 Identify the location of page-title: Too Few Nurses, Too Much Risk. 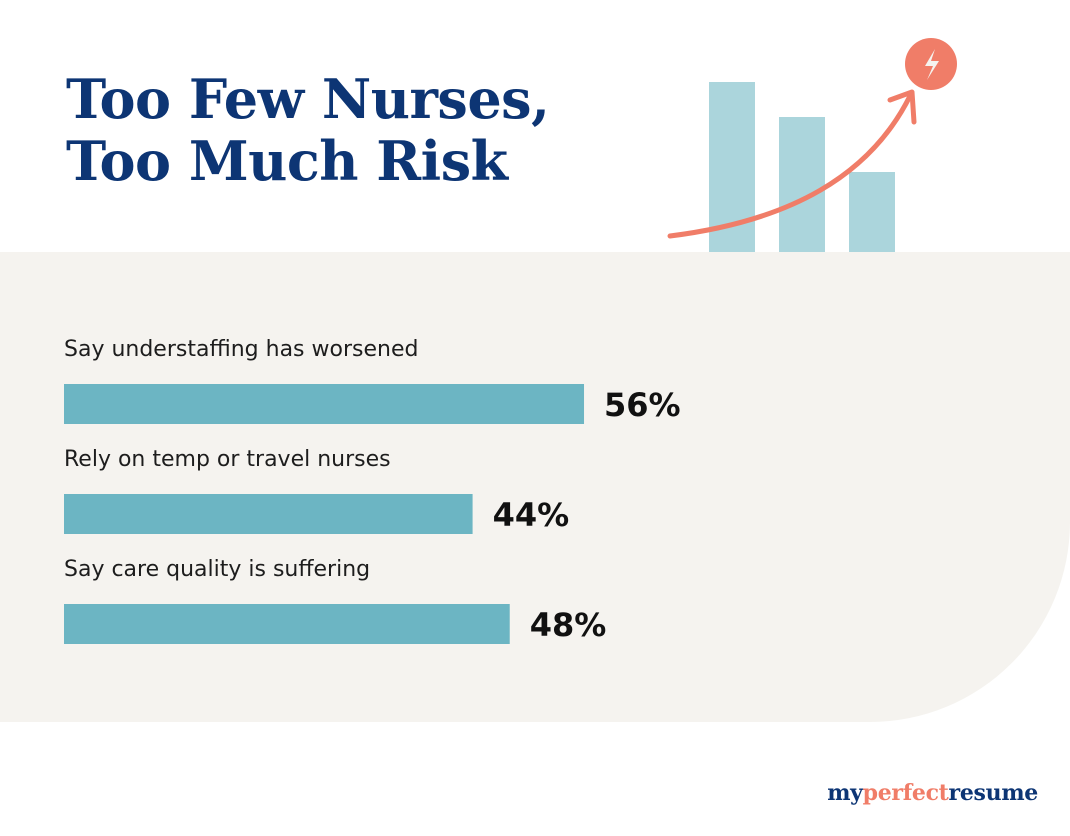
(308, 130).